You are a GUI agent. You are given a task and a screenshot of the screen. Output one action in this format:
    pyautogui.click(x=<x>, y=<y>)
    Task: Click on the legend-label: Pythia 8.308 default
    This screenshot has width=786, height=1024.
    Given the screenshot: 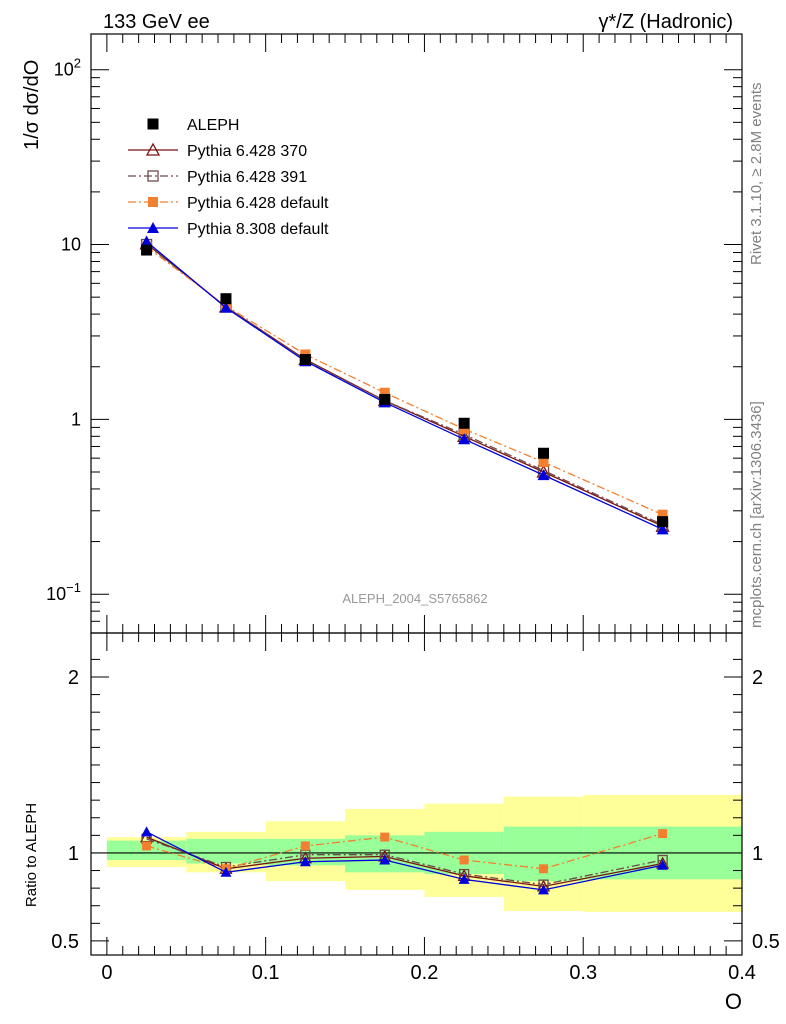 What is the action you would take?
    pyautogui.click(x=258, y=229)
    